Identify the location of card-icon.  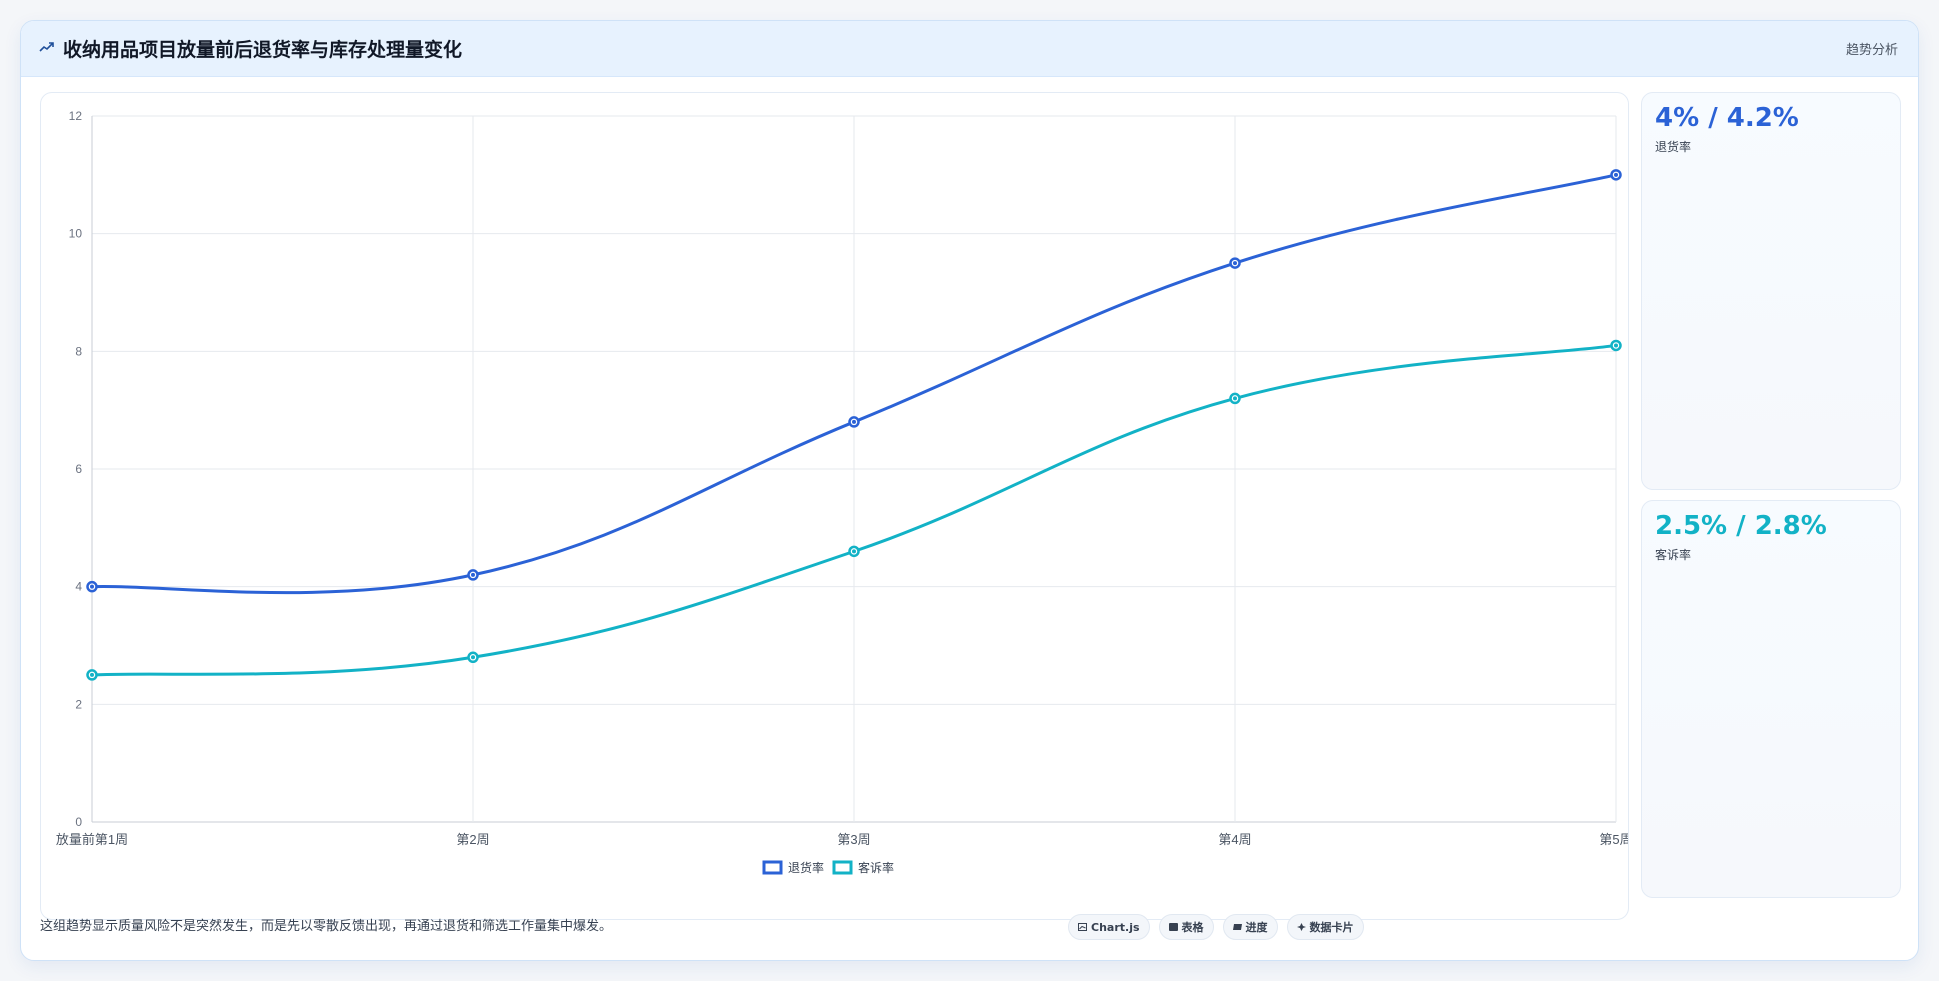
(1301, 927).